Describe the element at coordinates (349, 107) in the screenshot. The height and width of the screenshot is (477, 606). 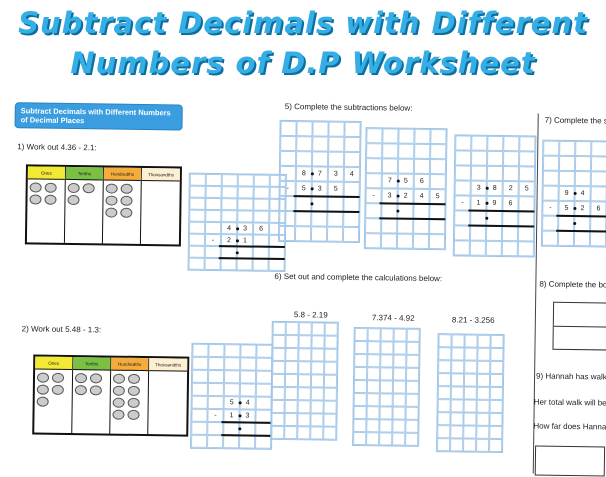
I see `question-5: 5) Complete the subtractions below:` at that location.